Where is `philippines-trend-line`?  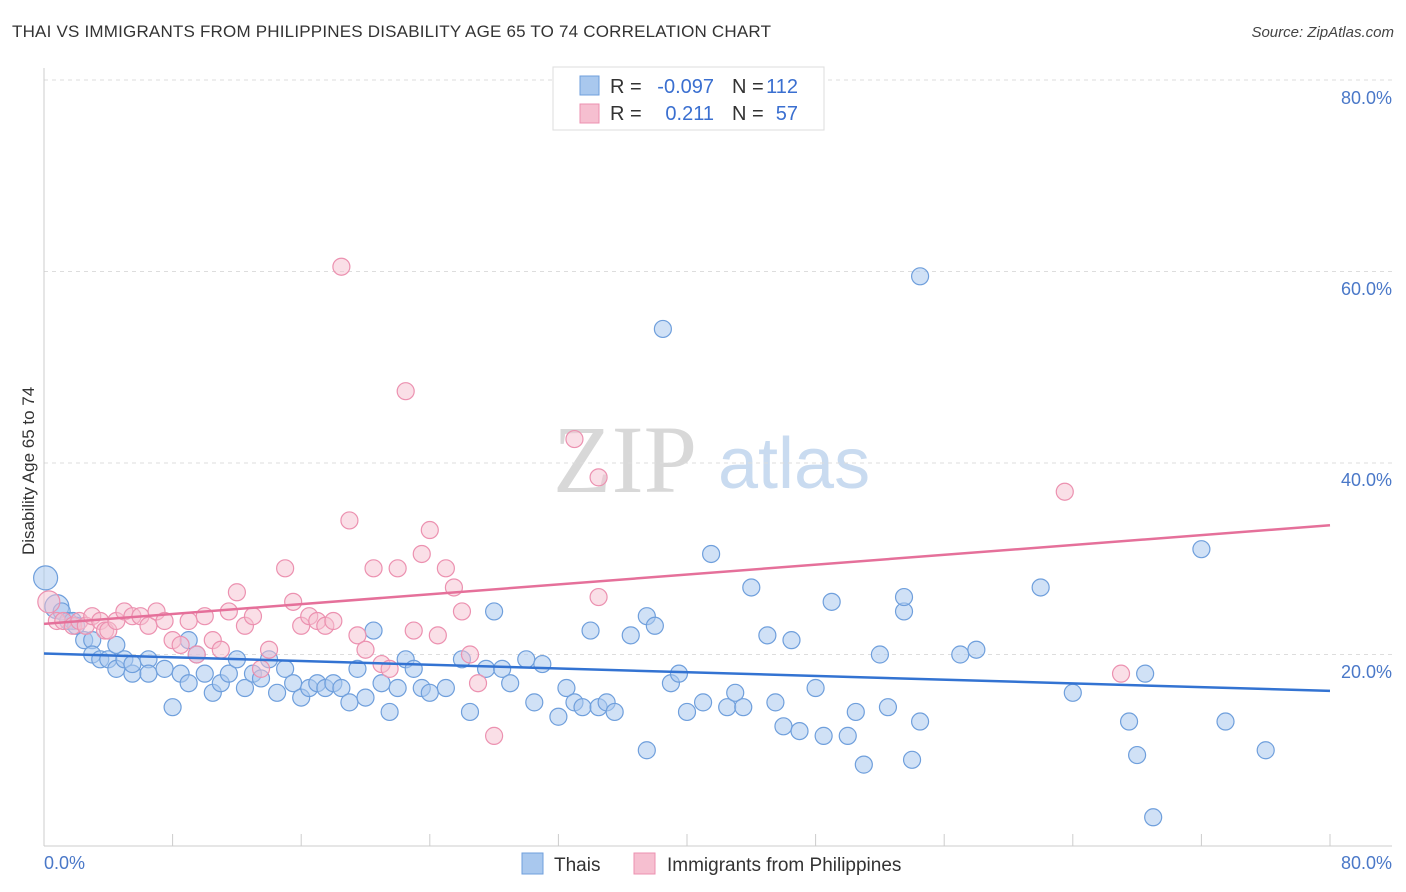
philippines-trend-line is located at coordinates (687, 574).